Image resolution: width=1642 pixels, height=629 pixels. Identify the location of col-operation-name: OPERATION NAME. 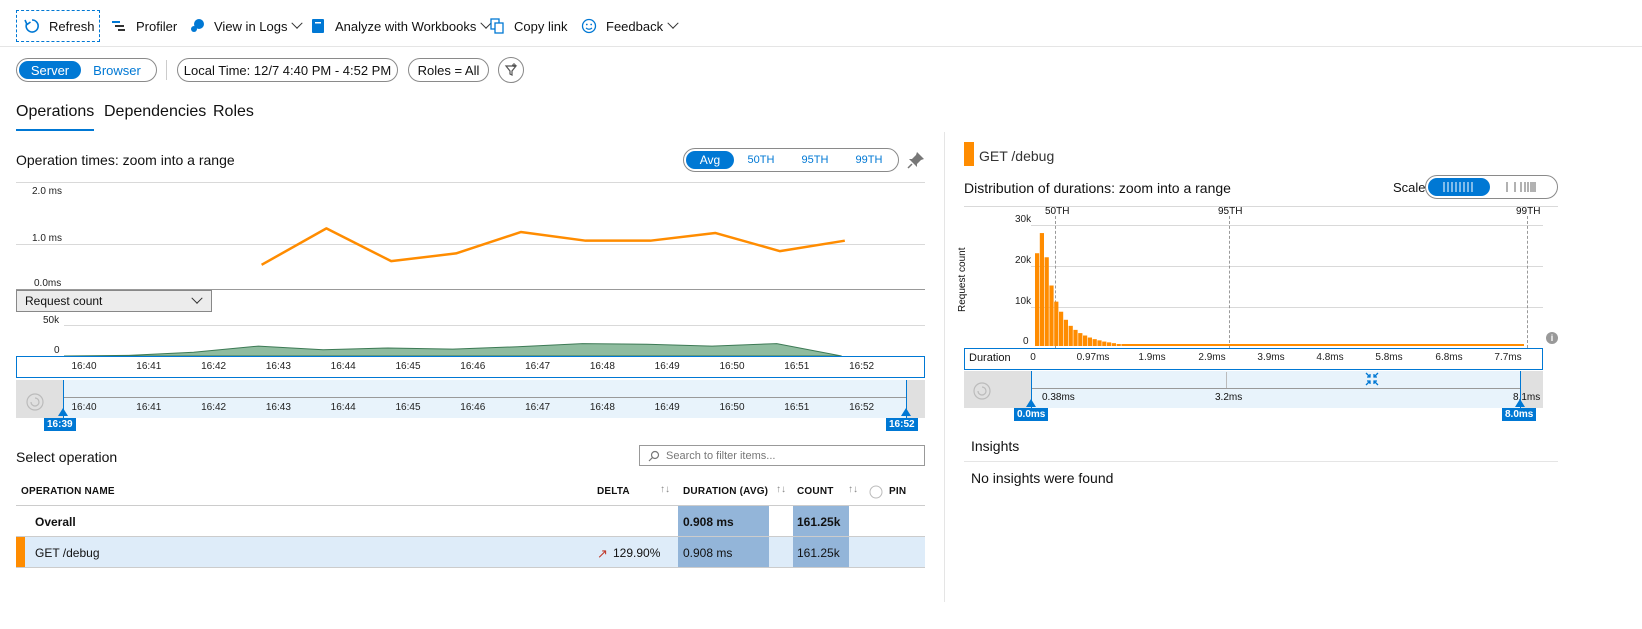
(68, 491).